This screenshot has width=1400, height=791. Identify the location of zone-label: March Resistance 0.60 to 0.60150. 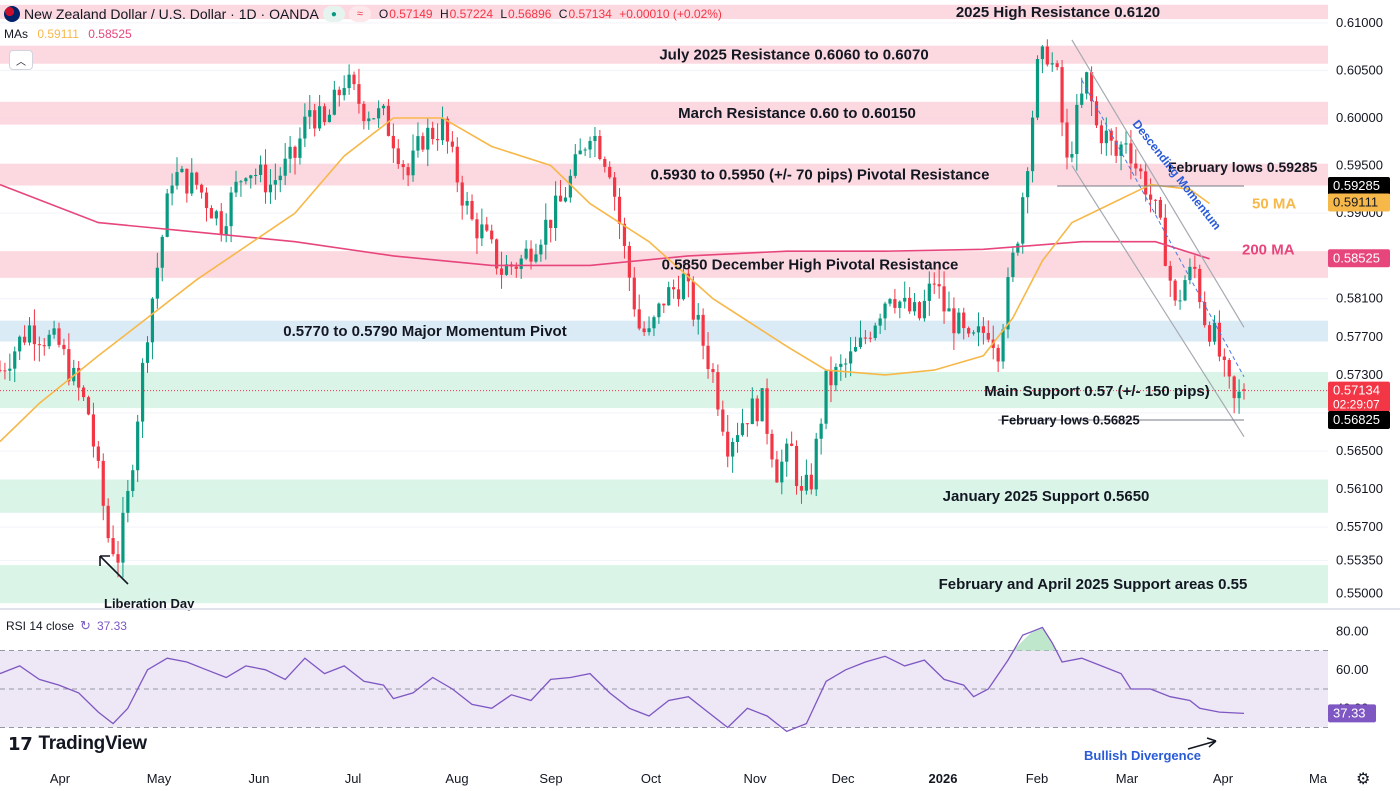
(797, 113).